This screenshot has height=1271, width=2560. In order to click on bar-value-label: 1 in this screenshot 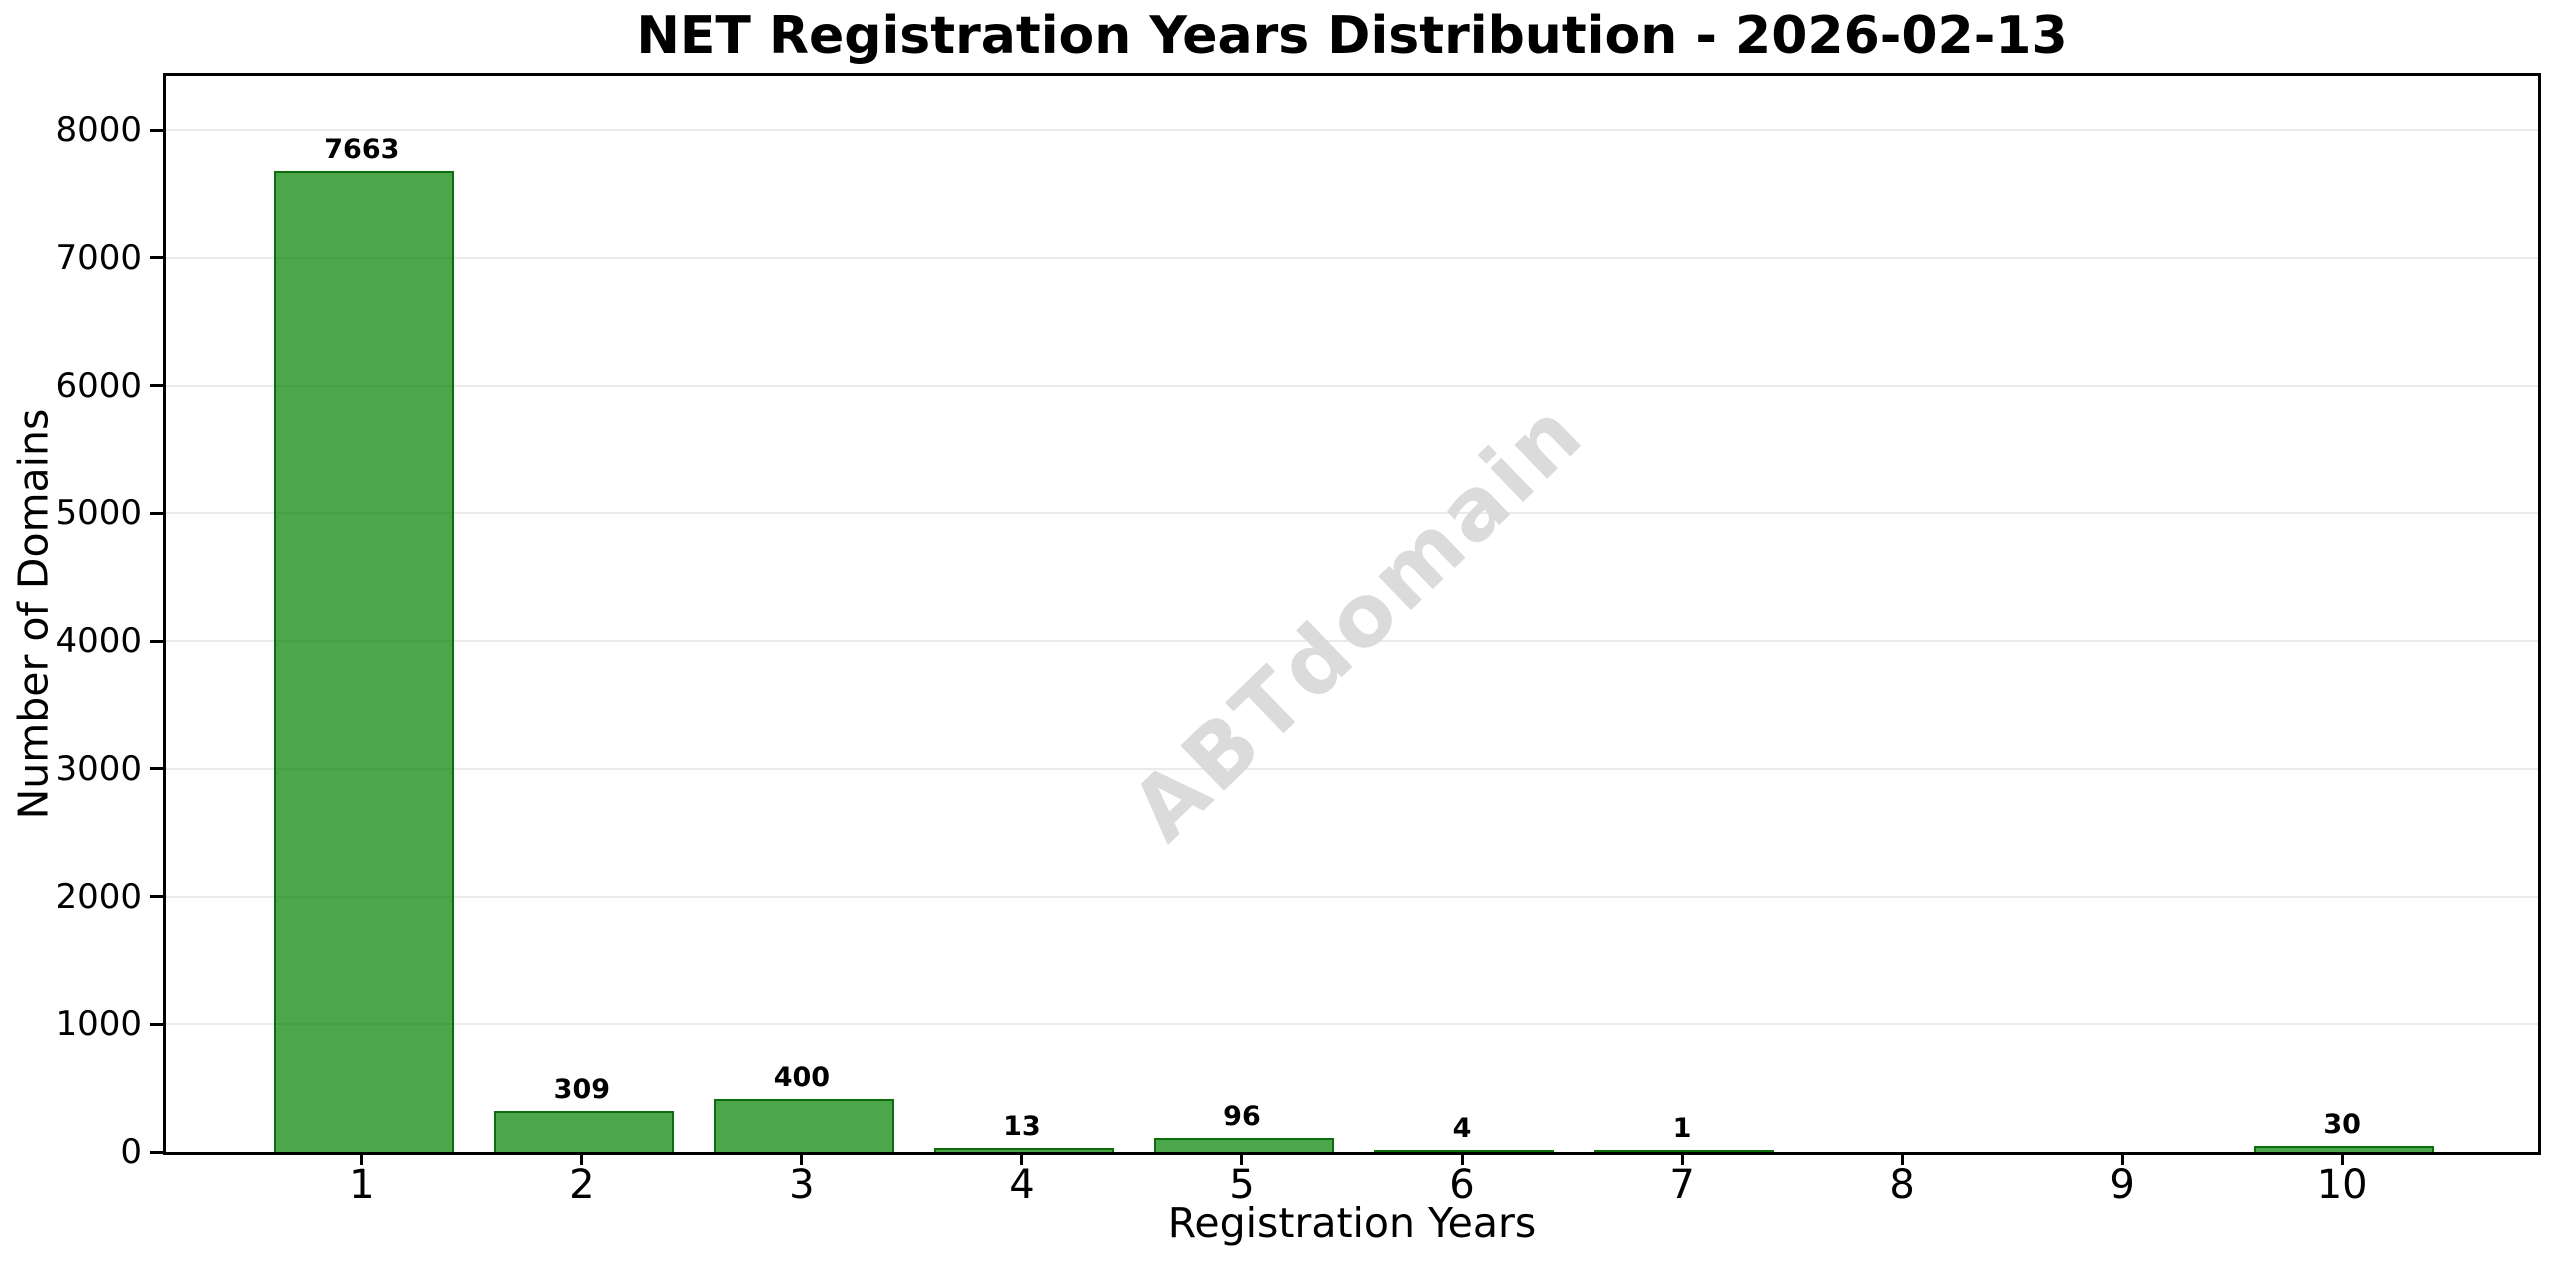, I will do `click(1682, 1128)`.